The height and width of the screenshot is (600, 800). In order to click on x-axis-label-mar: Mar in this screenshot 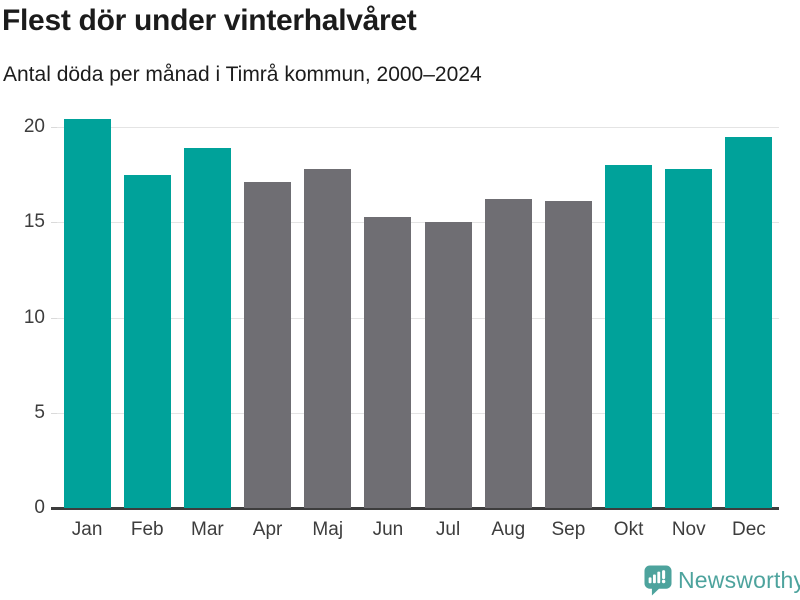, I will do `click(207, 529)`.